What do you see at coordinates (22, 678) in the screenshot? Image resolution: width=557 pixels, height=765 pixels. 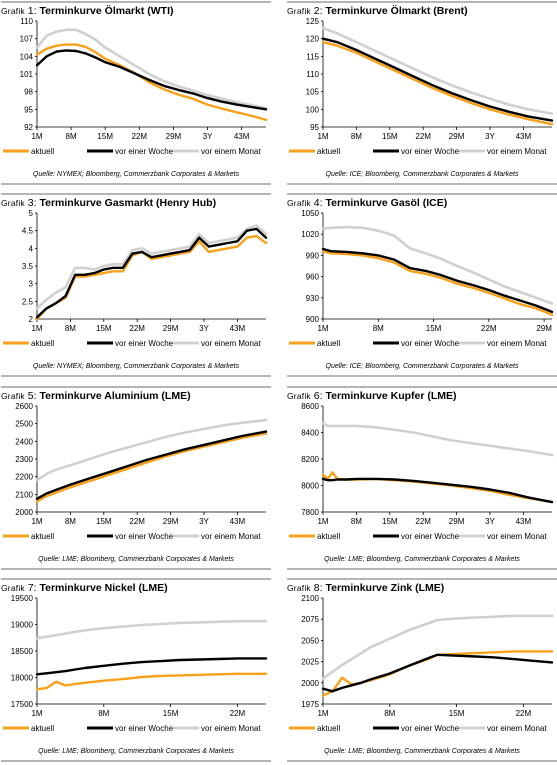 I see `y-tick-label: 18000` at bounding box center [22, 678].